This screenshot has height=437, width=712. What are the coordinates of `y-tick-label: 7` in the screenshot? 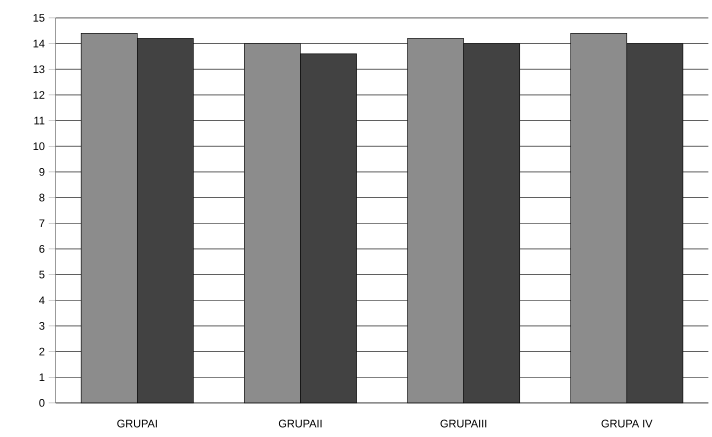 It's located at (41, 224).